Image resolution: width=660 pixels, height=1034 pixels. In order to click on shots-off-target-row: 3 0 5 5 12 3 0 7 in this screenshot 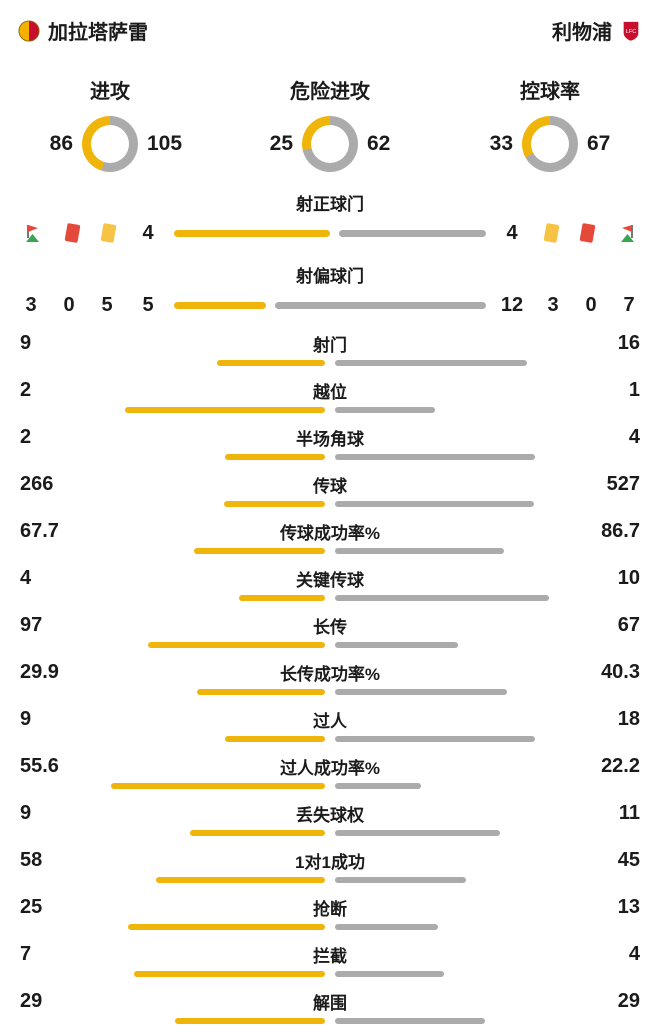, I will do `click(330, 305)`.